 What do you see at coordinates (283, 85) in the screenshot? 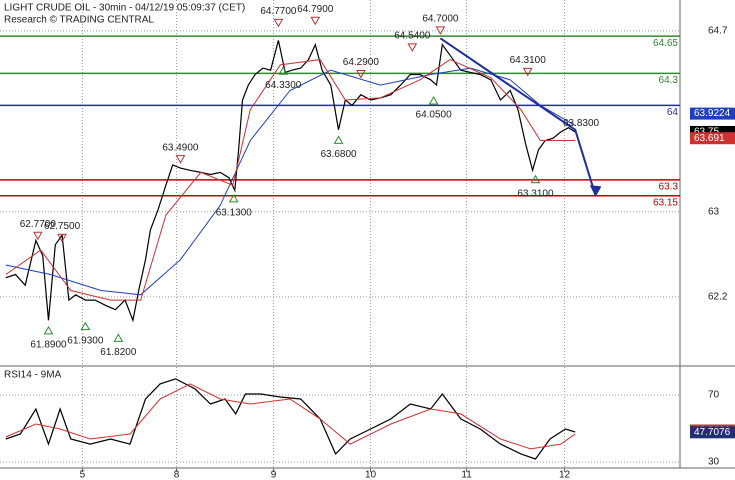
I see `low-label: 64.3300` at bounding box center [283, 85].